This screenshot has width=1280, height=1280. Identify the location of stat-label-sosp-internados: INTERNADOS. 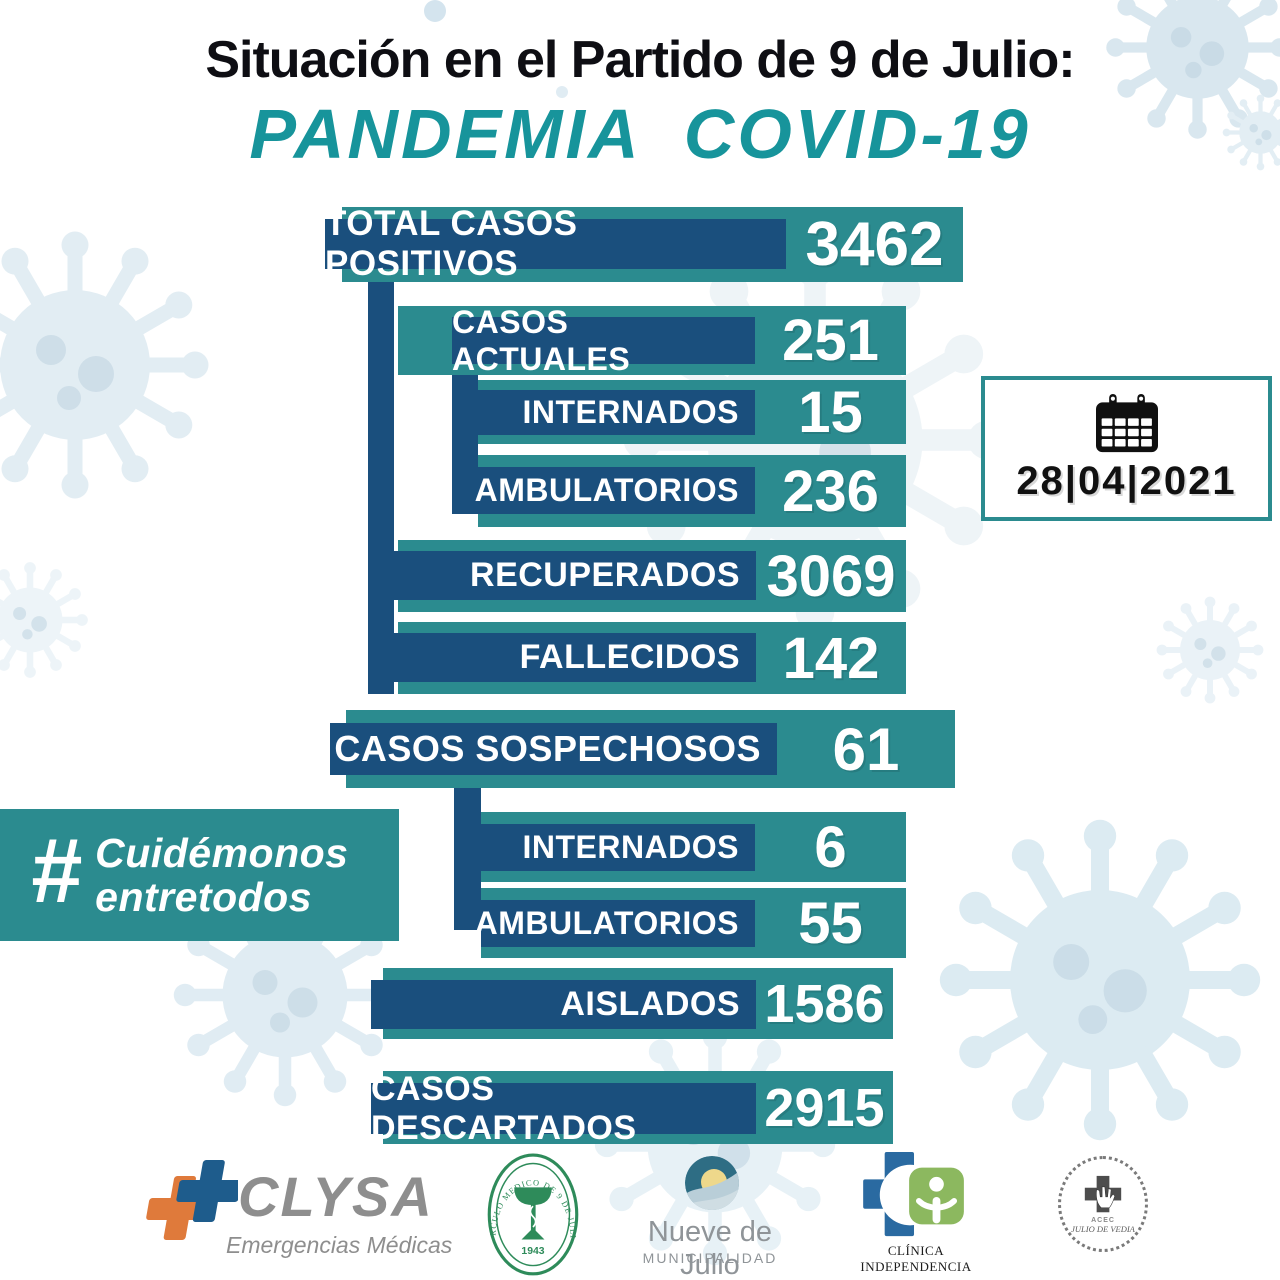
(618, 847).